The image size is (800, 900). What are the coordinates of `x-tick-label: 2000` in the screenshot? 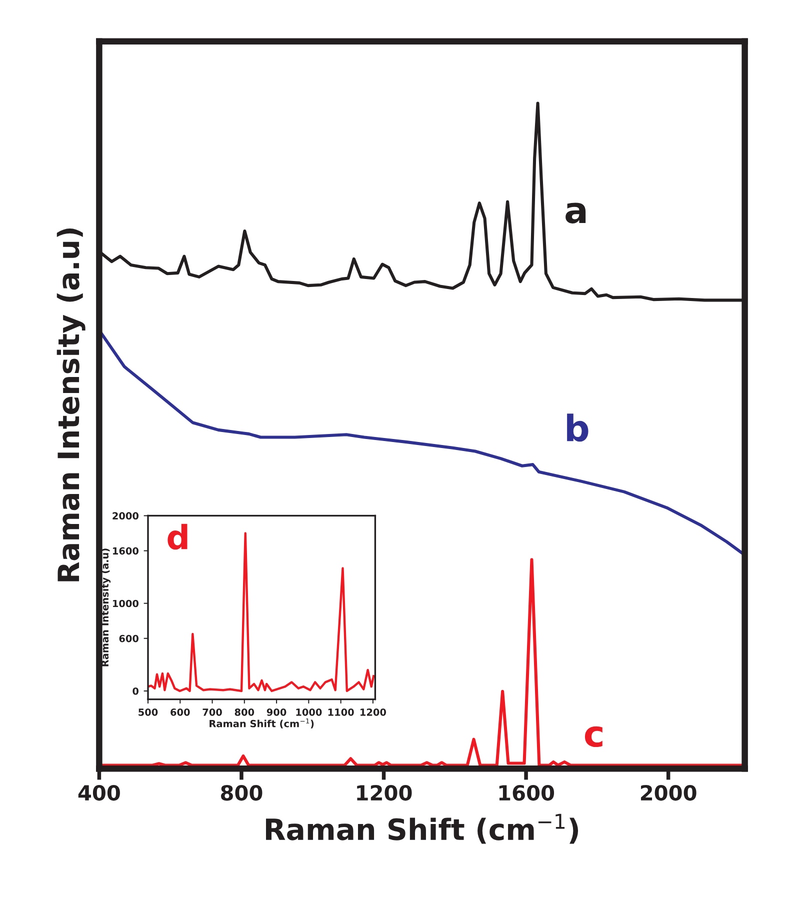 It's located at (668, 792).